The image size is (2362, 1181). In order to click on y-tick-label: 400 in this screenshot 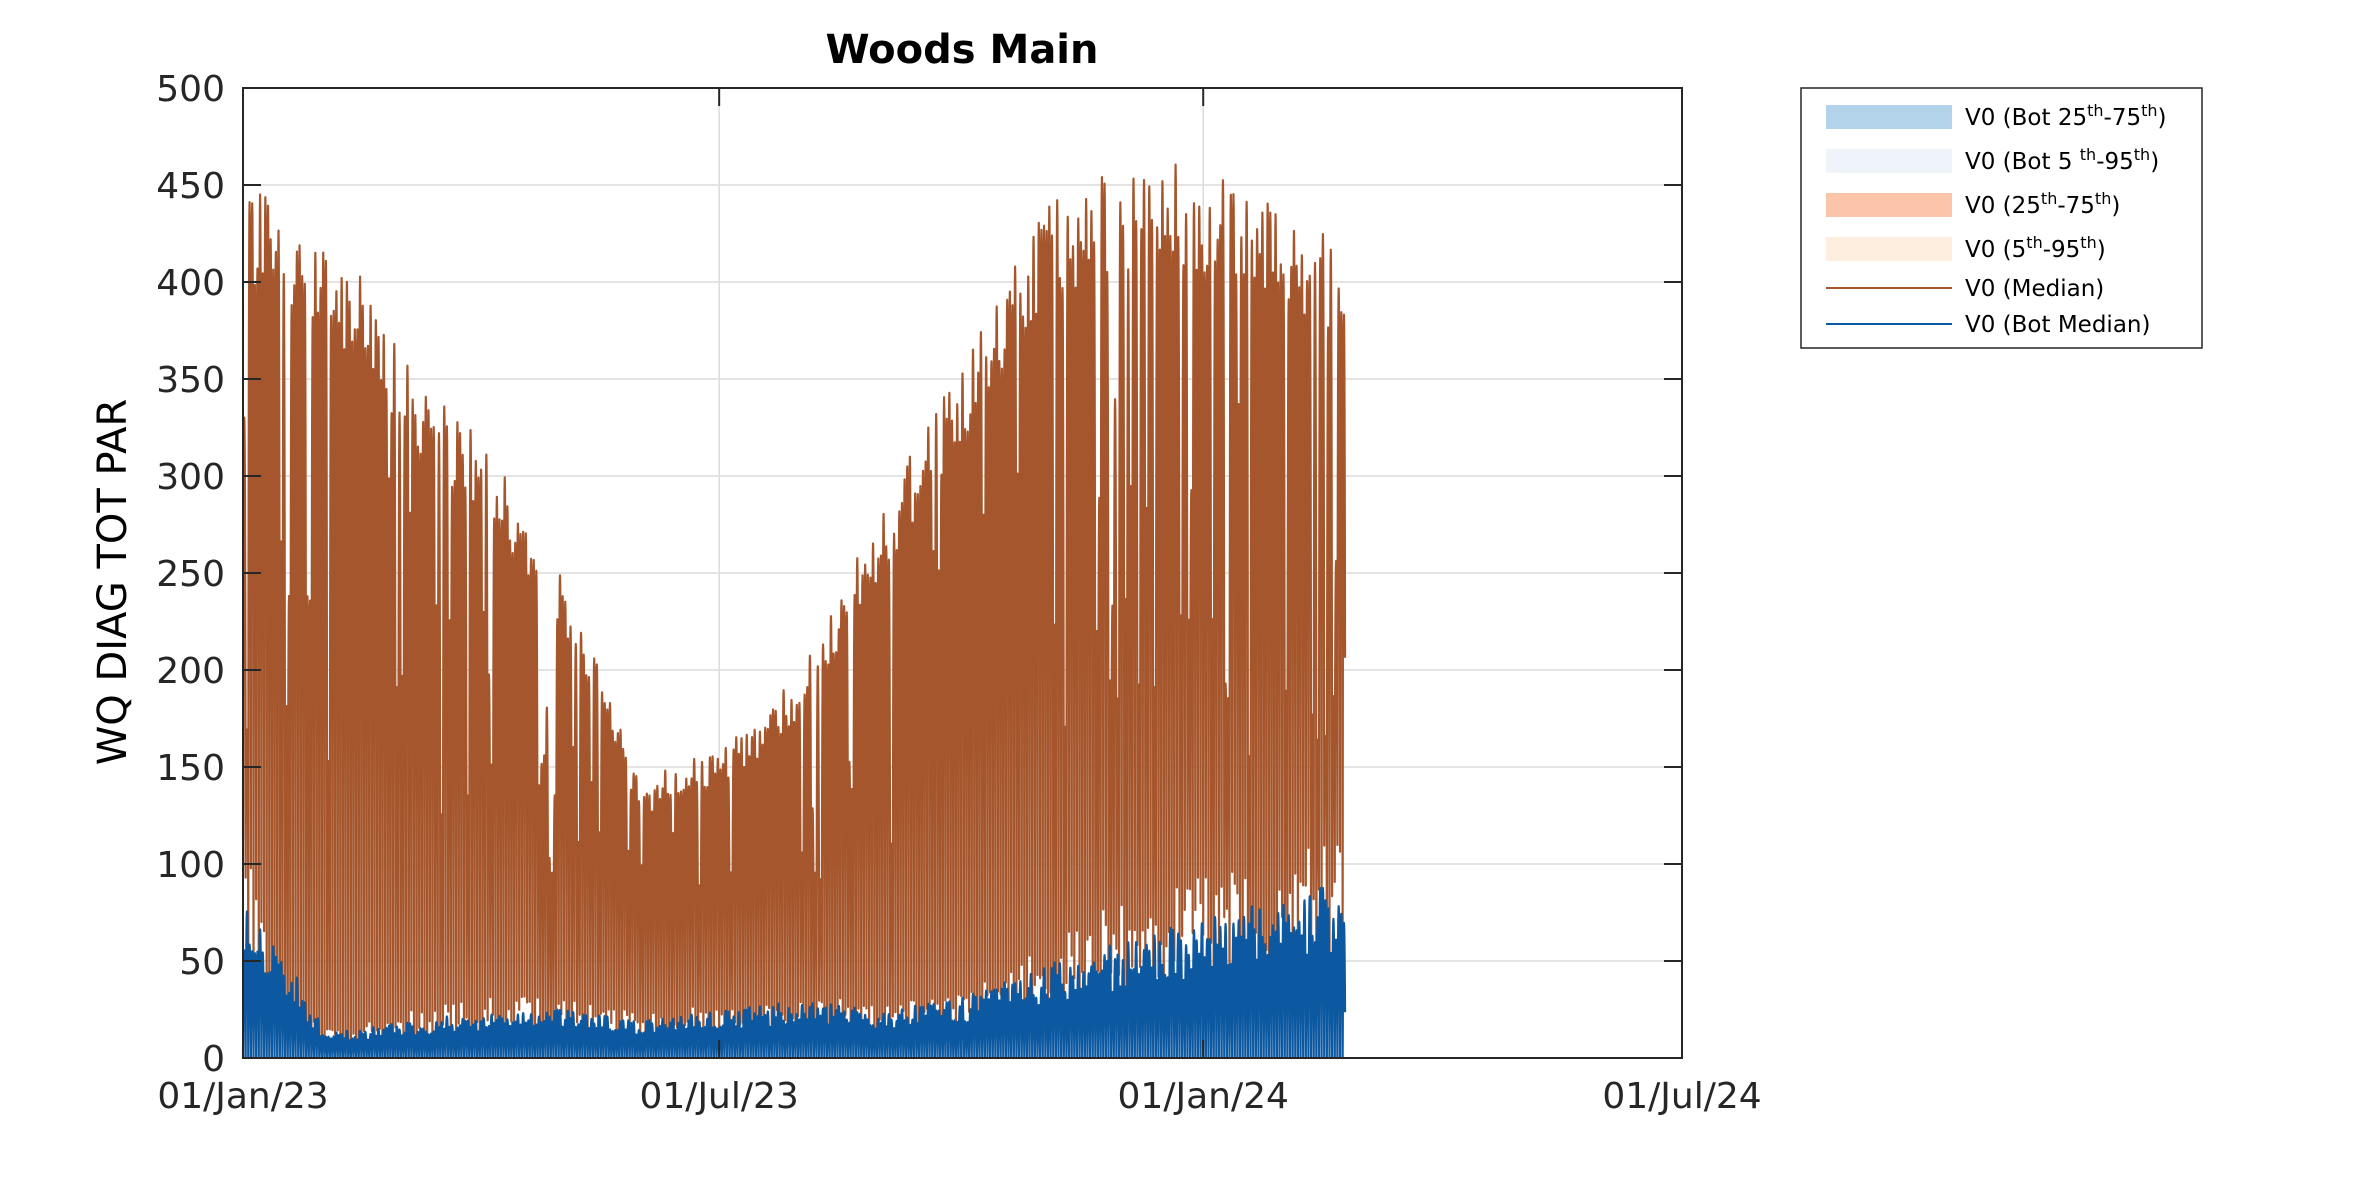, I will do `click(190, 283)`.